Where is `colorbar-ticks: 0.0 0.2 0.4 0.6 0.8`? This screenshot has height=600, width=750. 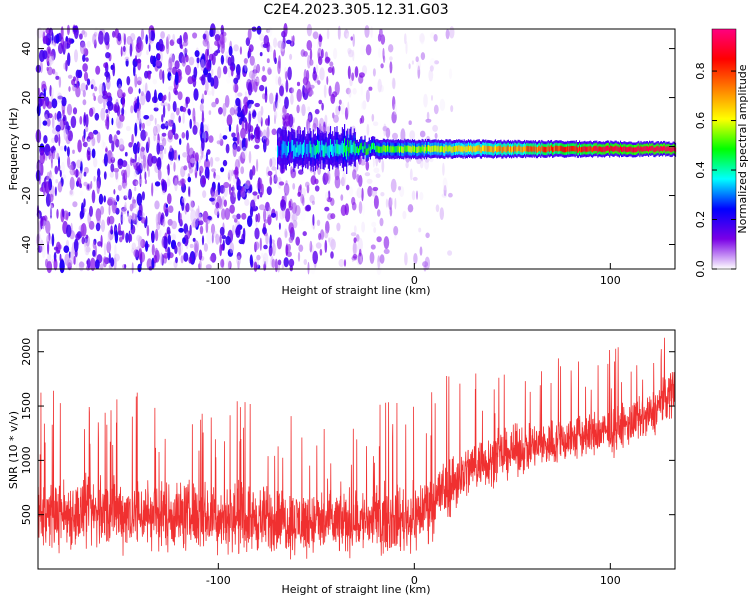 colorbar-ticks: 0.0 0.2 0.4 0.6 0.8 is located at coordinates (715, 170).